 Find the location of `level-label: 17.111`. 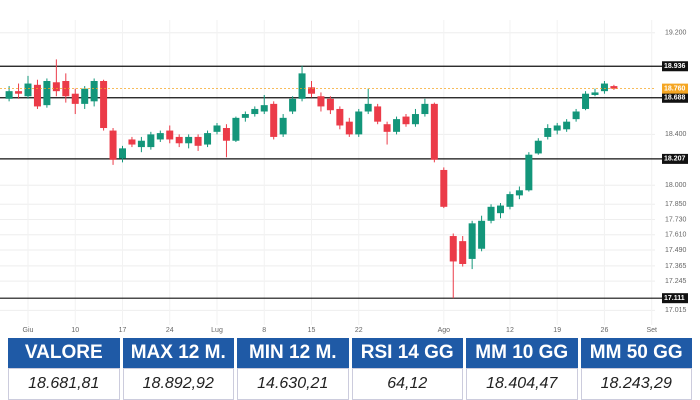

level-label: 17.111 is located at coordinates (674, 298).